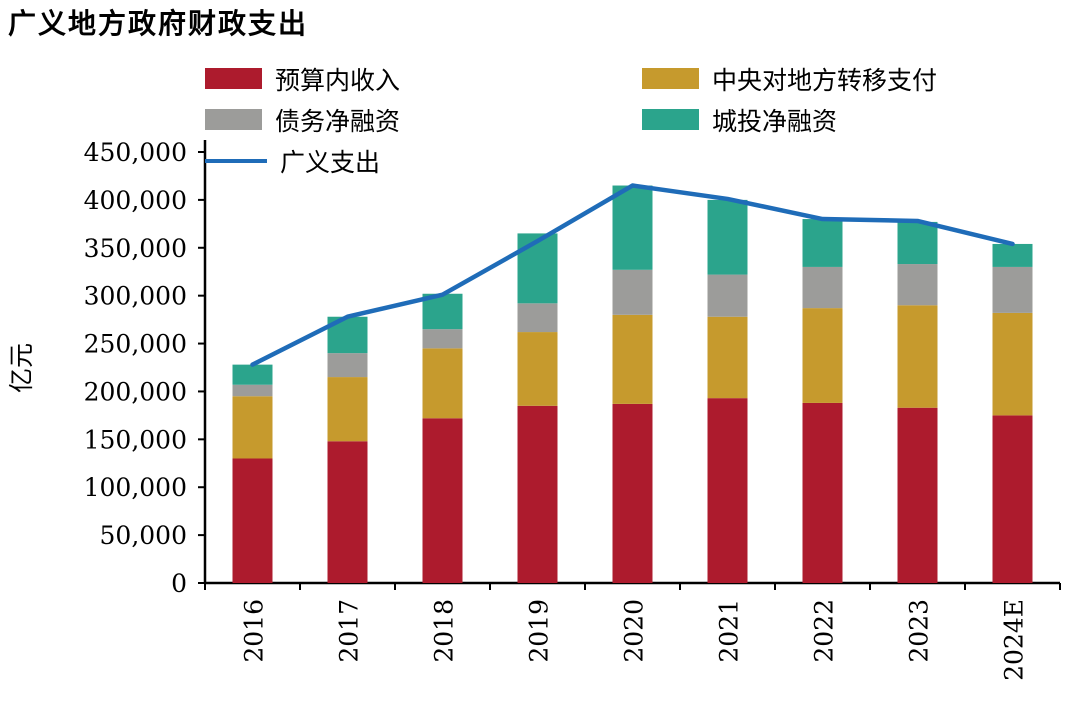  I want to click on legend-swatch-debt-net-financing, so click(233, 119).